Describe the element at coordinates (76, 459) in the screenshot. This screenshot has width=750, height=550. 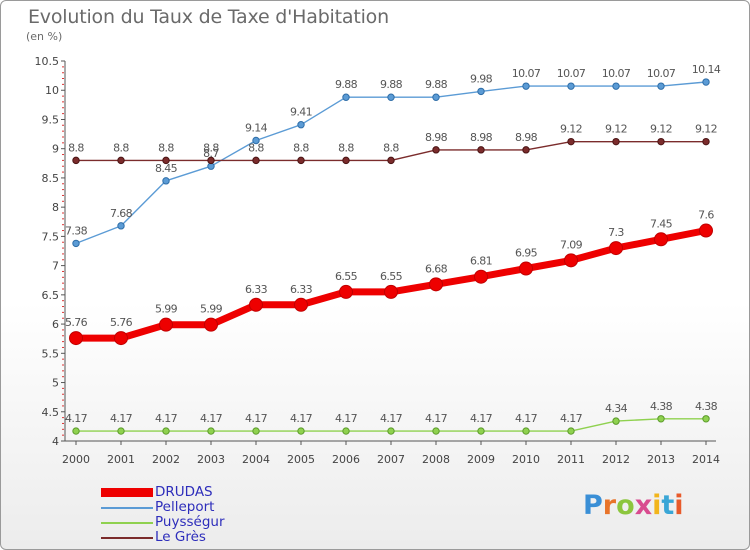
I see `x-tick-label: 2000` at that location.